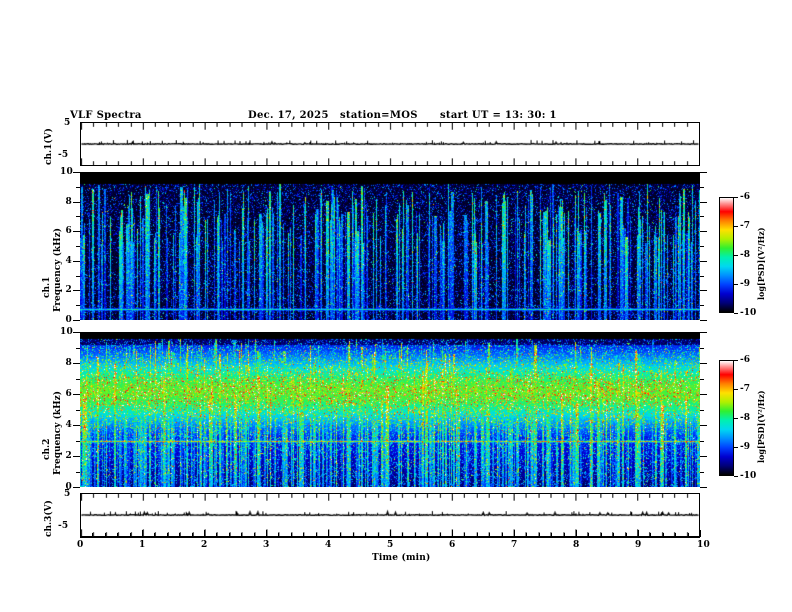  Describe the element at coordinates (67, 123) in the screenshot. I see `ch1-volt-tick-5: 5` at that location.